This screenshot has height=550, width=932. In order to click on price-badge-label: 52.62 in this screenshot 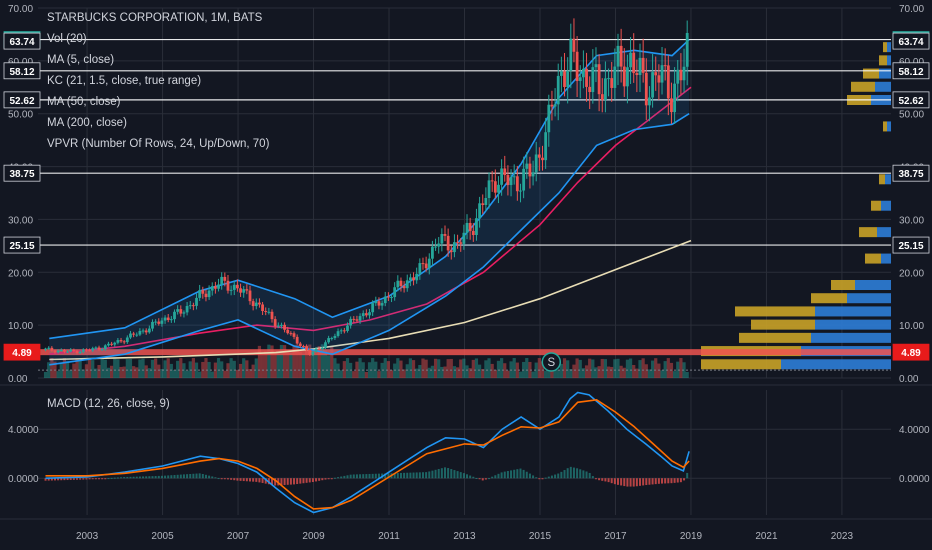, I will do `click(910, 101)`.